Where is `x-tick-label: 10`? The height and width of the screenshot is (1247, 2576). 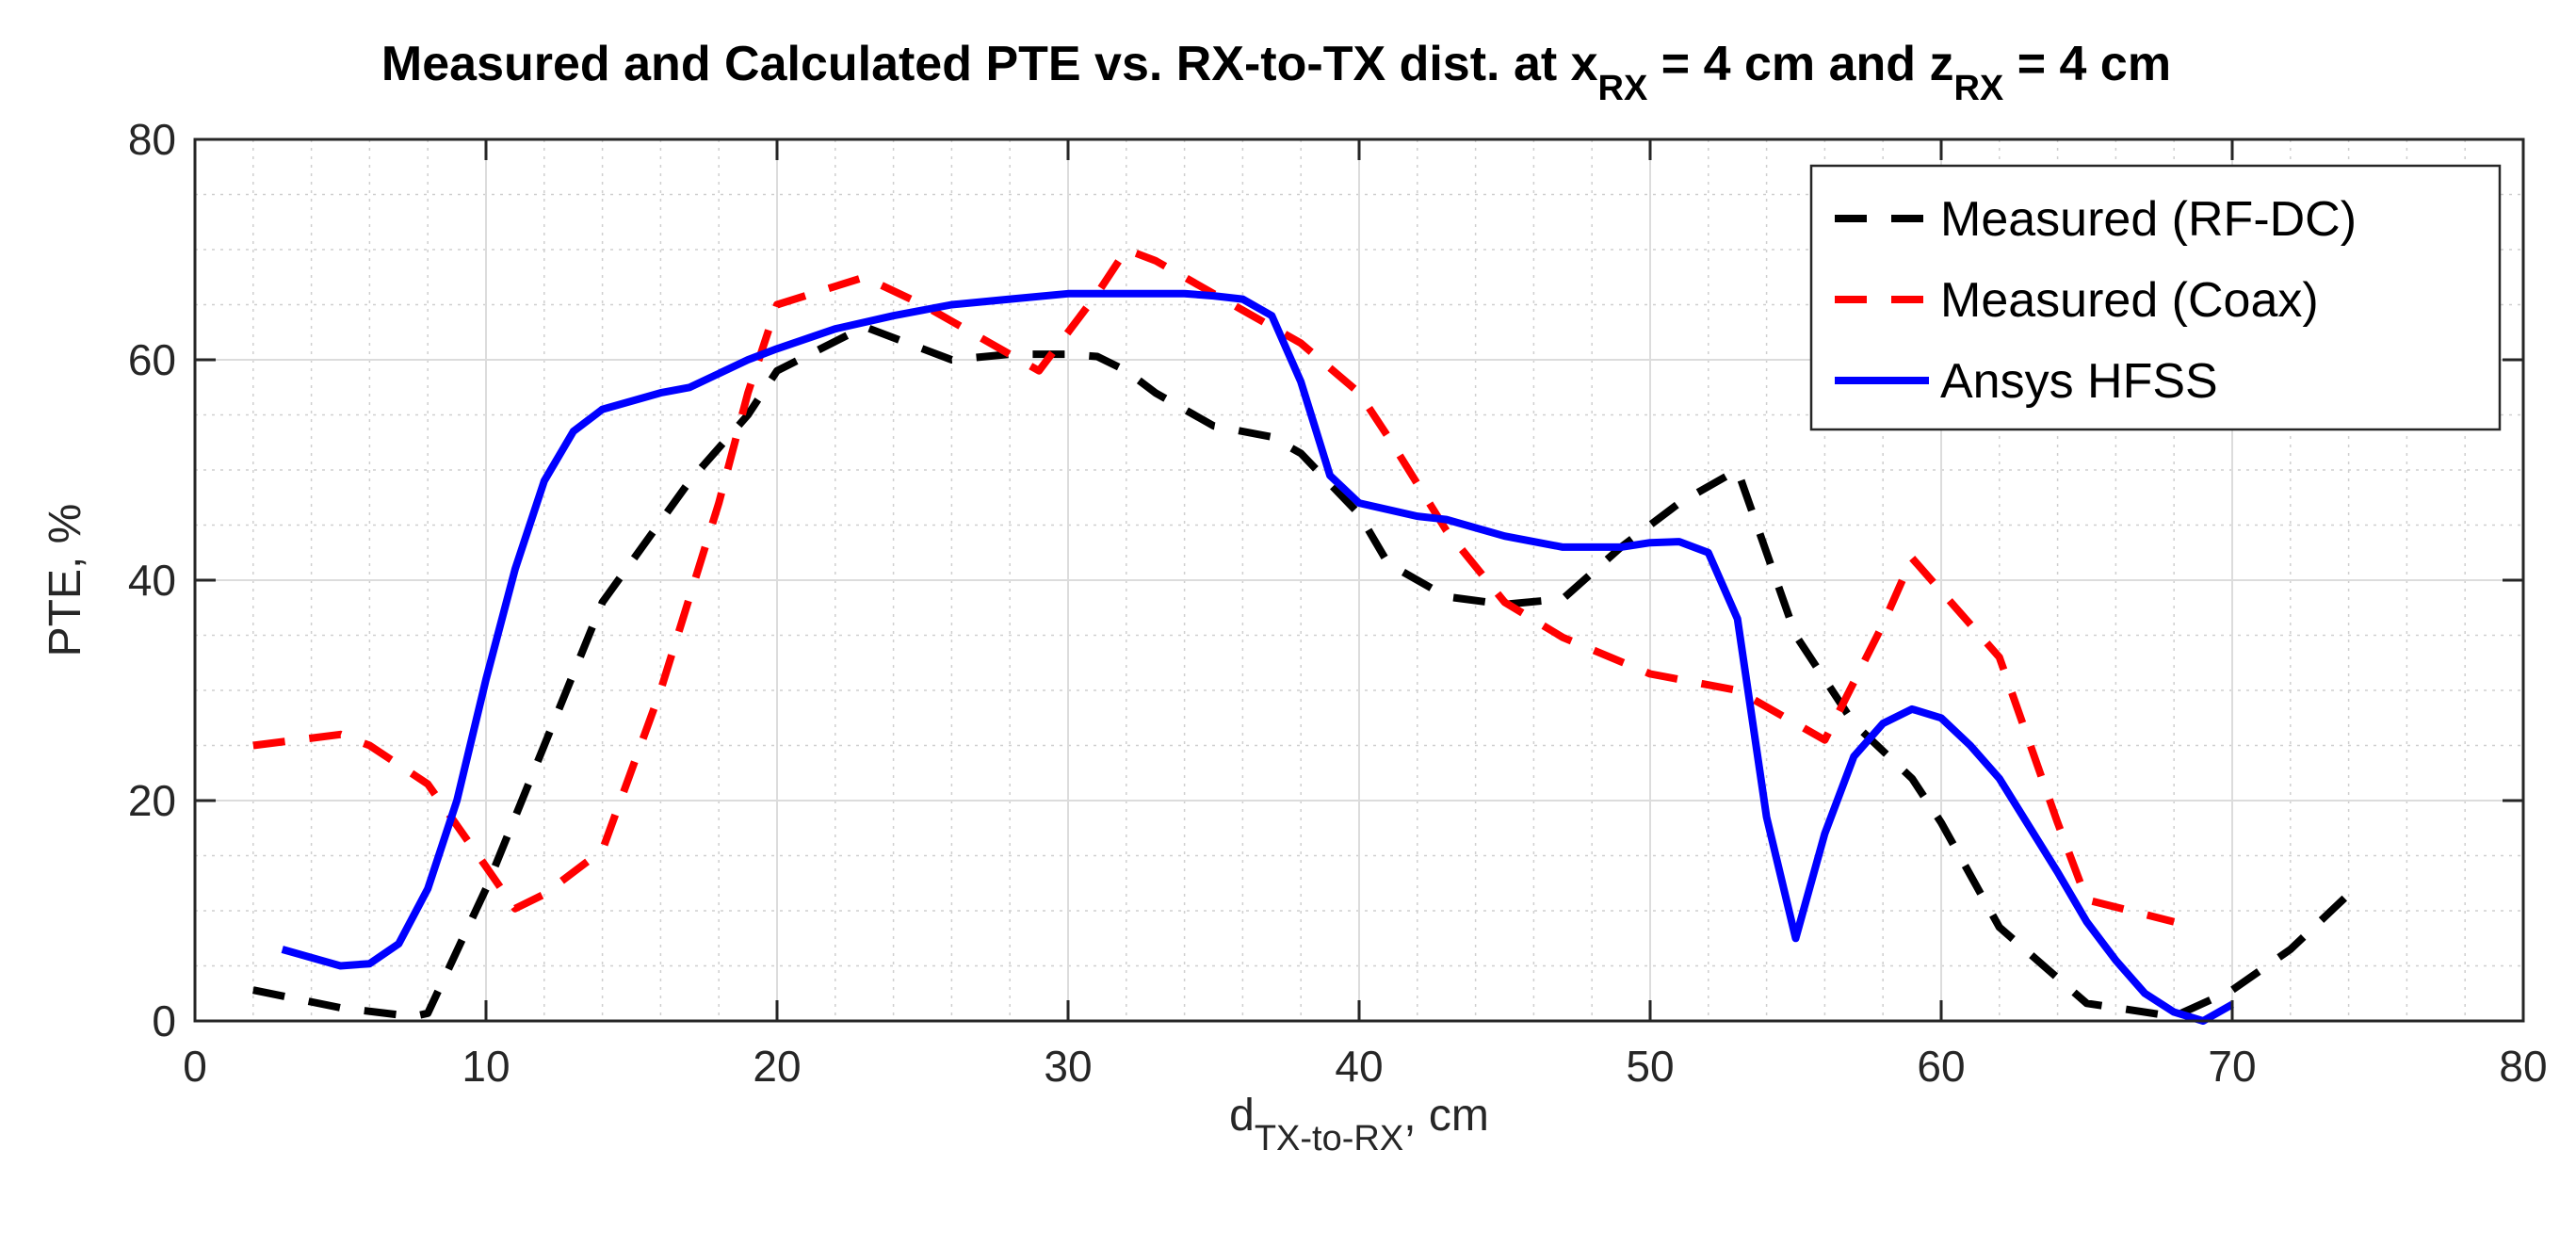 x-tick-label: 10 is located at coordinates (486, 1067).